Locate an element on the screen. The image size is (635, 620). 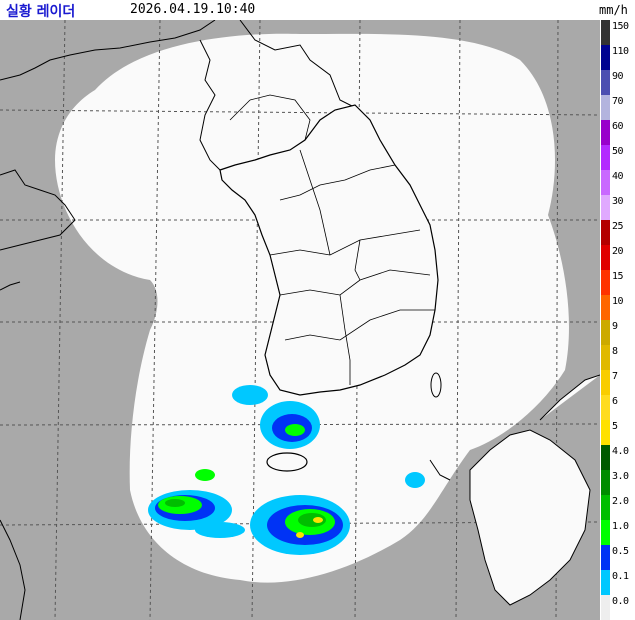
jeju-island is located at coordinates (287, 462).